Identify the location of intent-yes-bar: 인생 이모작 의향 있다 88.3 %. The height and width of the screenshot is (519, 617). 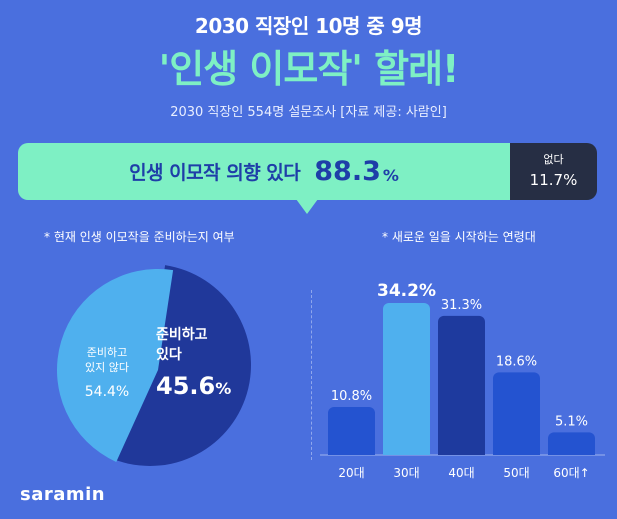
(264, 171).